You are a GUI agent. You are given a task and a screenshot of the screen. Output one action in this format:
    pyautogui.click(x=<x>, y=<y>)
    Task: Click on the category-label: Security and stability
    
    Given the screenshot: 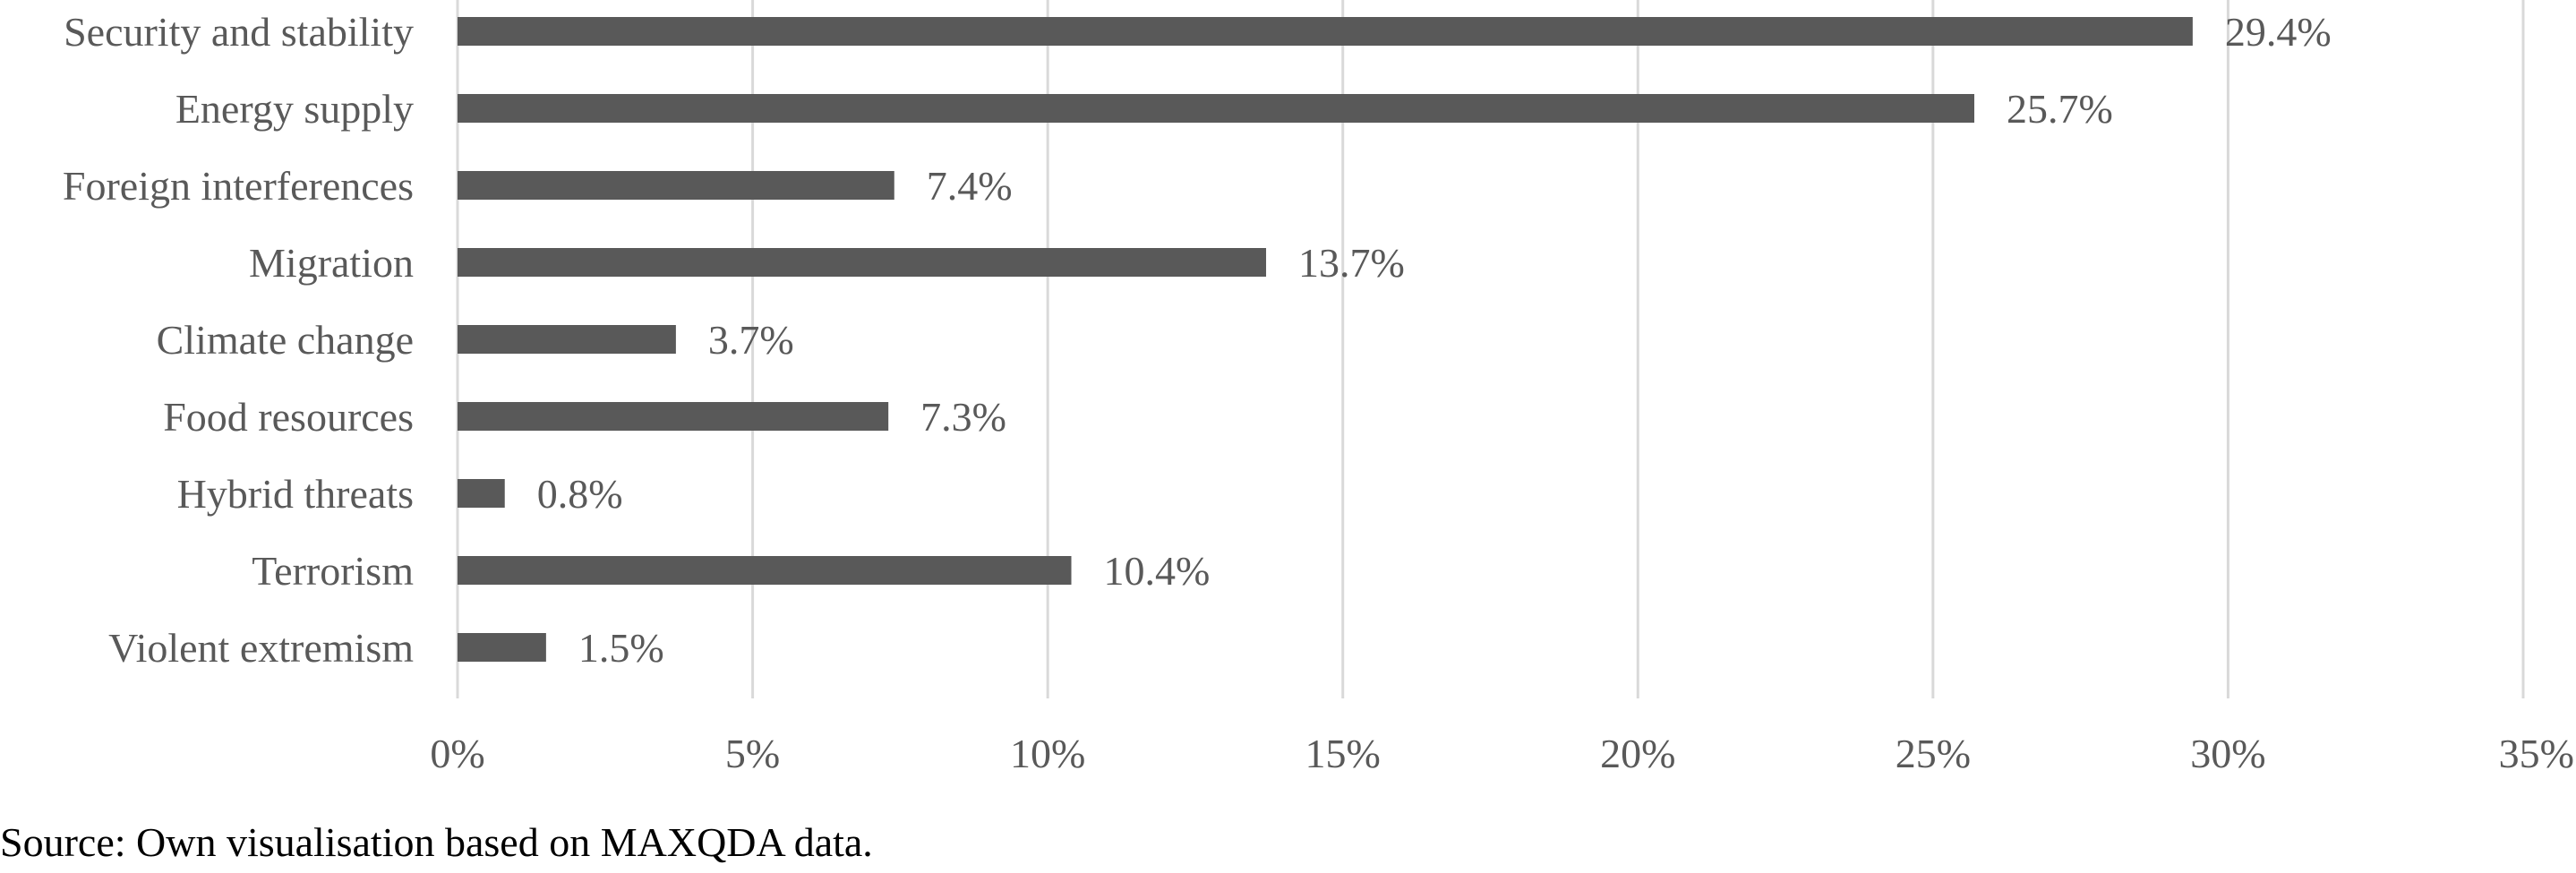 What is the action you would take?
    pyautogui.click(x=239, y=32)
    